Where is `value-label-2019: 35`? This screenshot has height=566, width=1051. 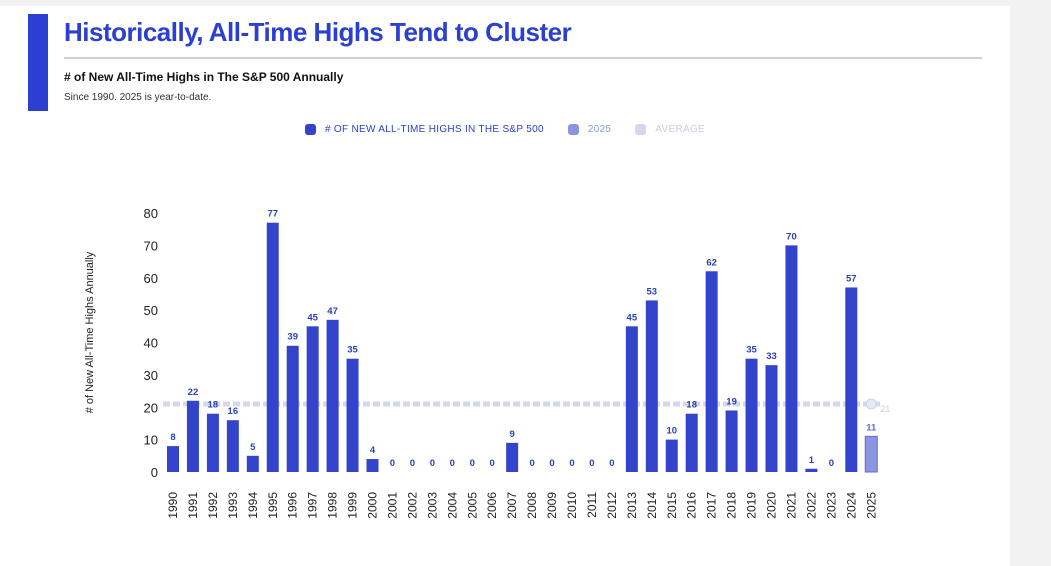
value-label-2019: 35 is located at coordinates (751, 350).